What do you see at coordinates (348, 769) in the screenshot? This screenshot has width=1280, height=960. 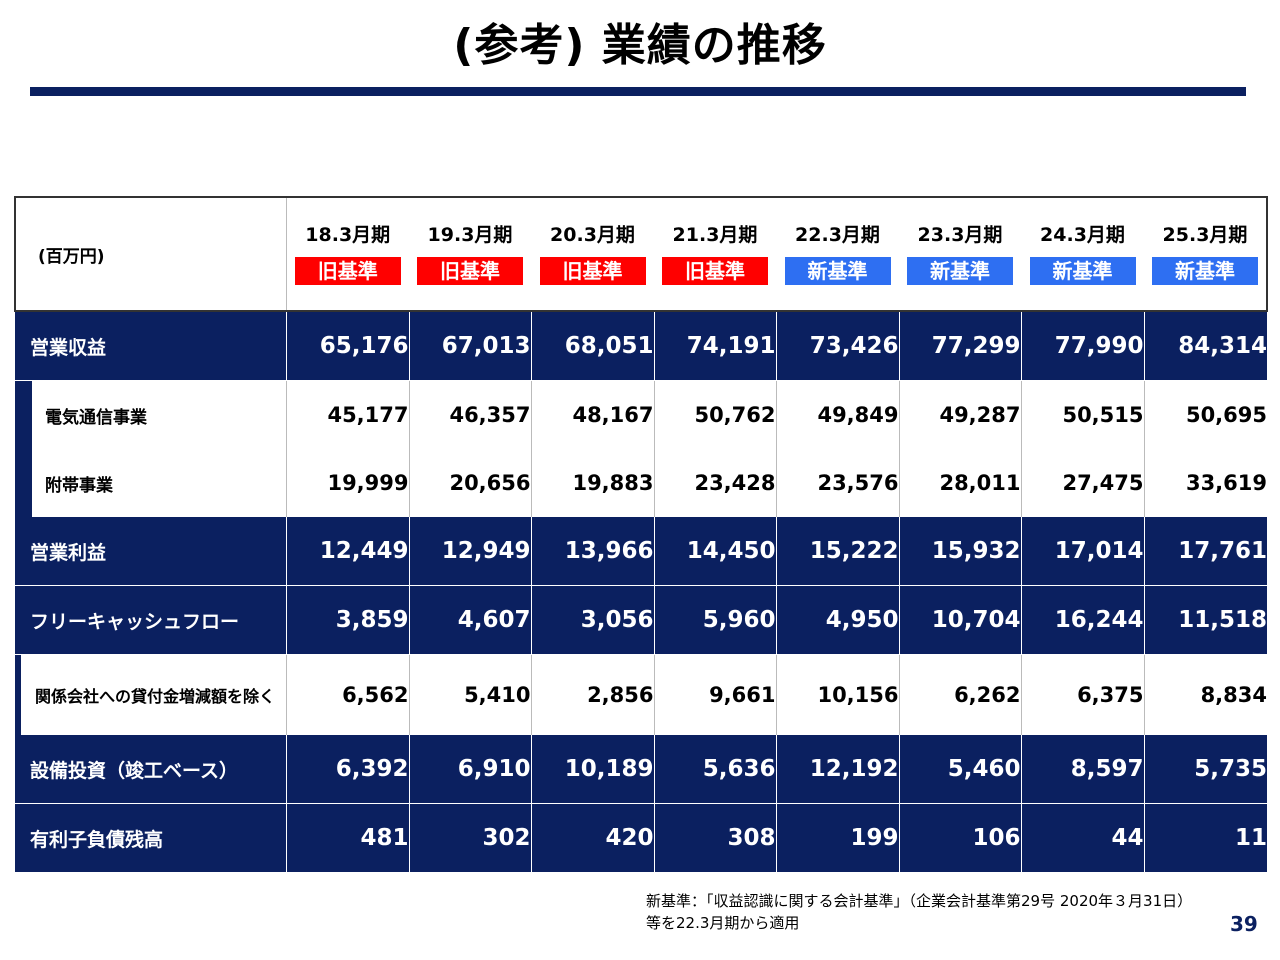 I see `value-cell: 6,392` at bounding box center [348, 769].